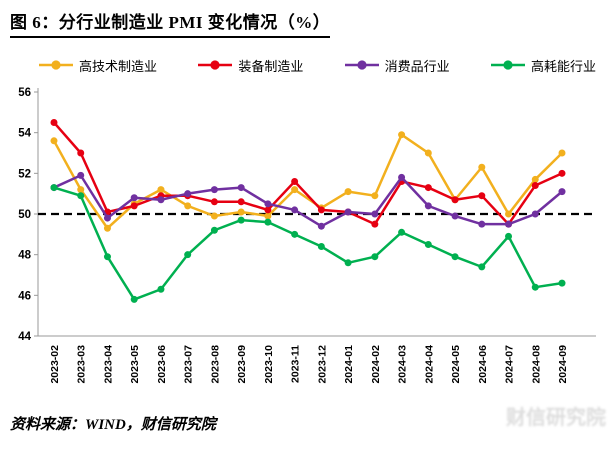 Image resolution: width=612 pixels, height=456 pixels. I want to click on x-tick-label: 2024-03, so click(403, 364).